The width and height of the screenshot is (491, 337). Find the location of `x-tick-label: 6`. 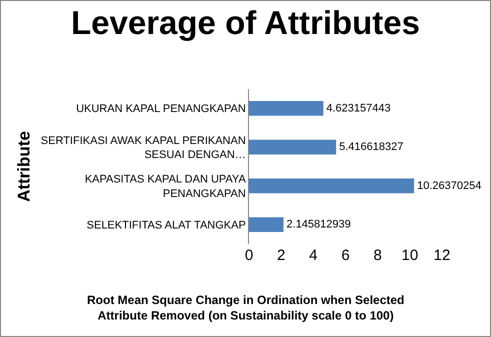

x-tick-label: 6 is located at coordinates (345, 255).